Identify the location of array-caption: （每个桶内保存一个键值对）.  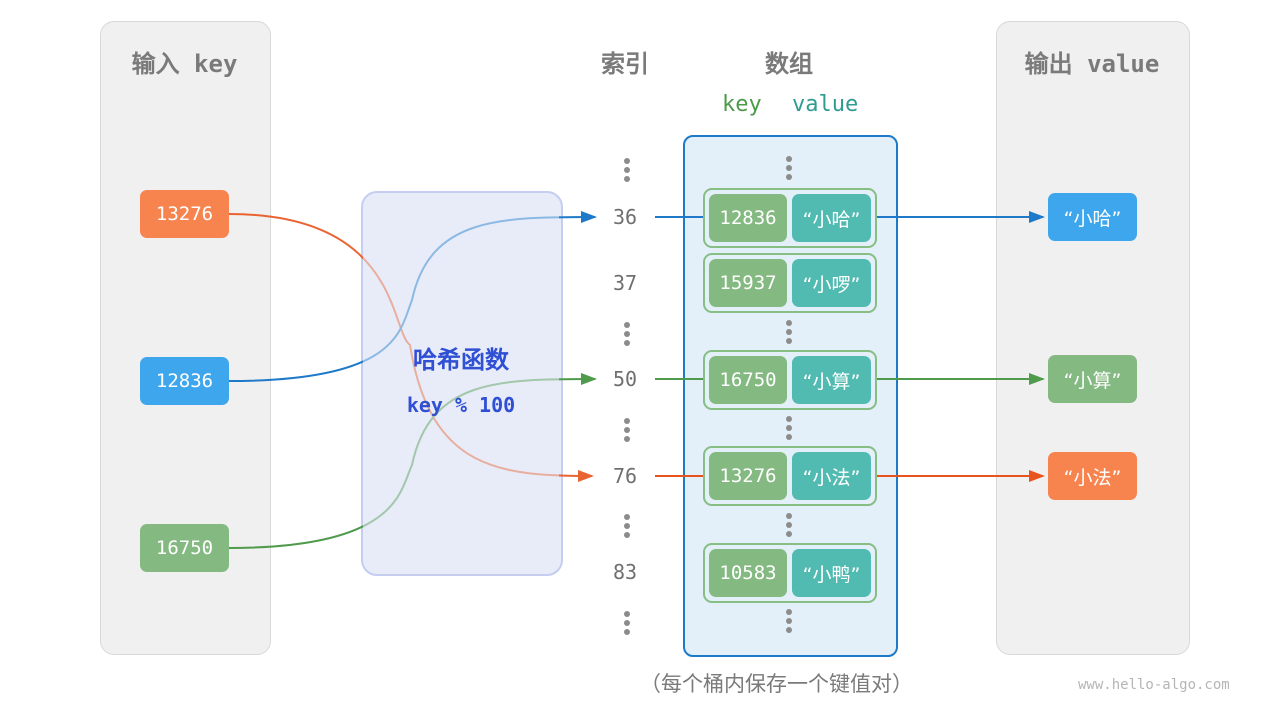
(776, 684).